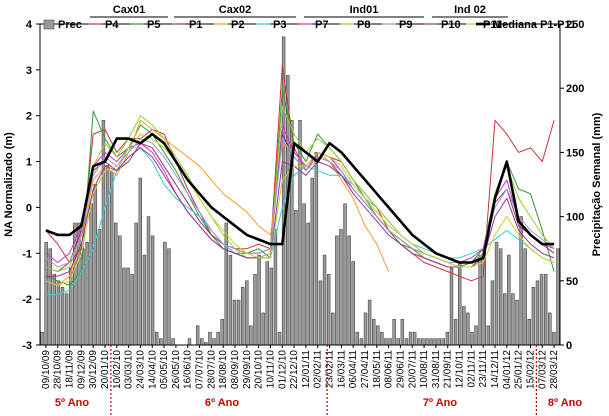 This screenshot has height=416, width=609. What do you see at coordinates (575, 25) in the screenshot?
I see `y-right-tick-label: 250` at bounding box center [575, 25].